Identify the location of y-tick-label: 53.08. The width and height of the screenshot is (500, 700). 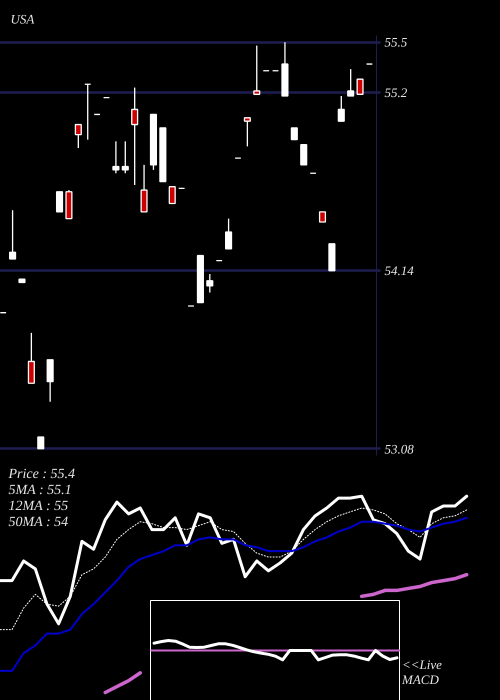
(399, 448).